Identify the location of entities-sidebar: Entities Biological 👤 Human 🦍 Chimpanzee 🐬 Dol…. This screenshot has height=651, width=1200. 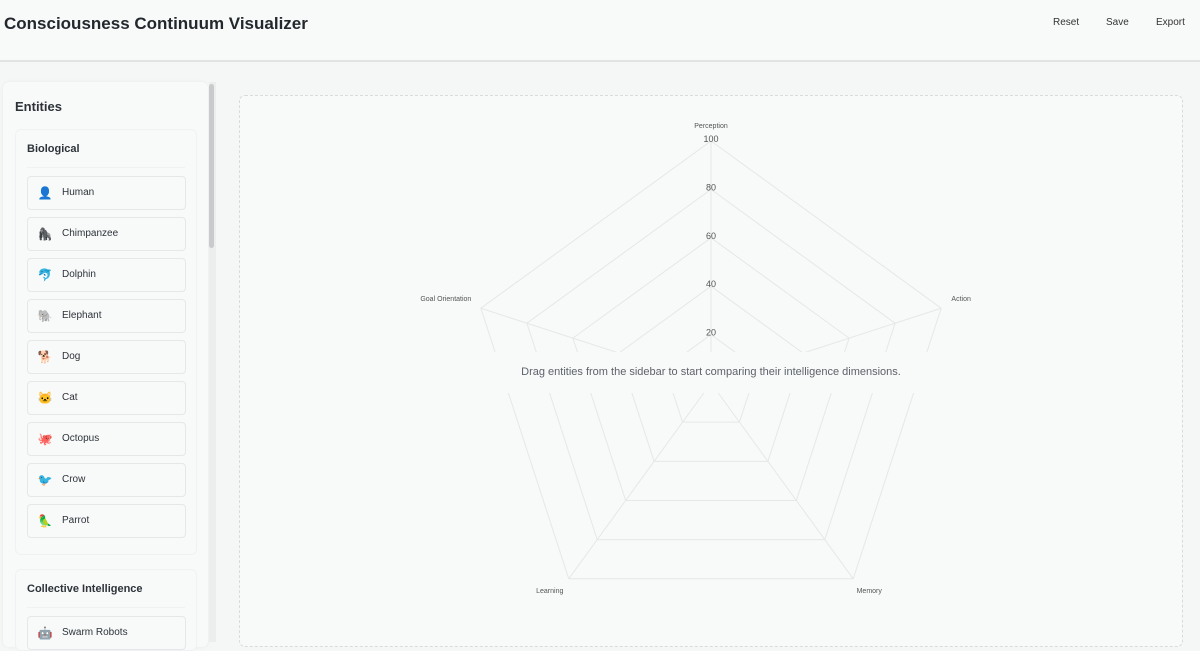
(105, 366).